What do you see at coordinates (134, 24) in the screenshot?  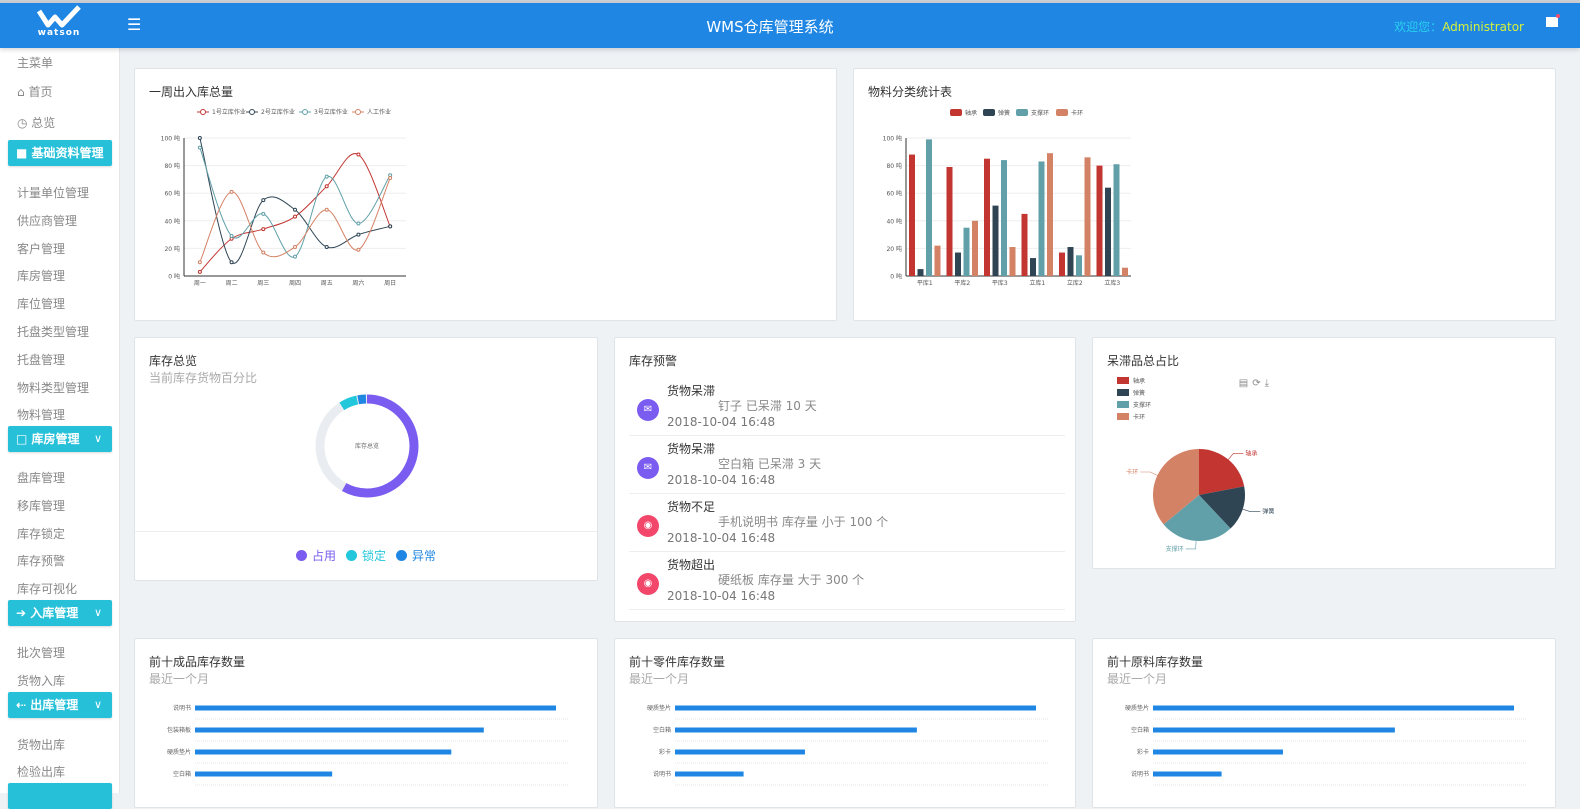 I see `hamburger-icon: ☰` at bounding box center [134, 24].